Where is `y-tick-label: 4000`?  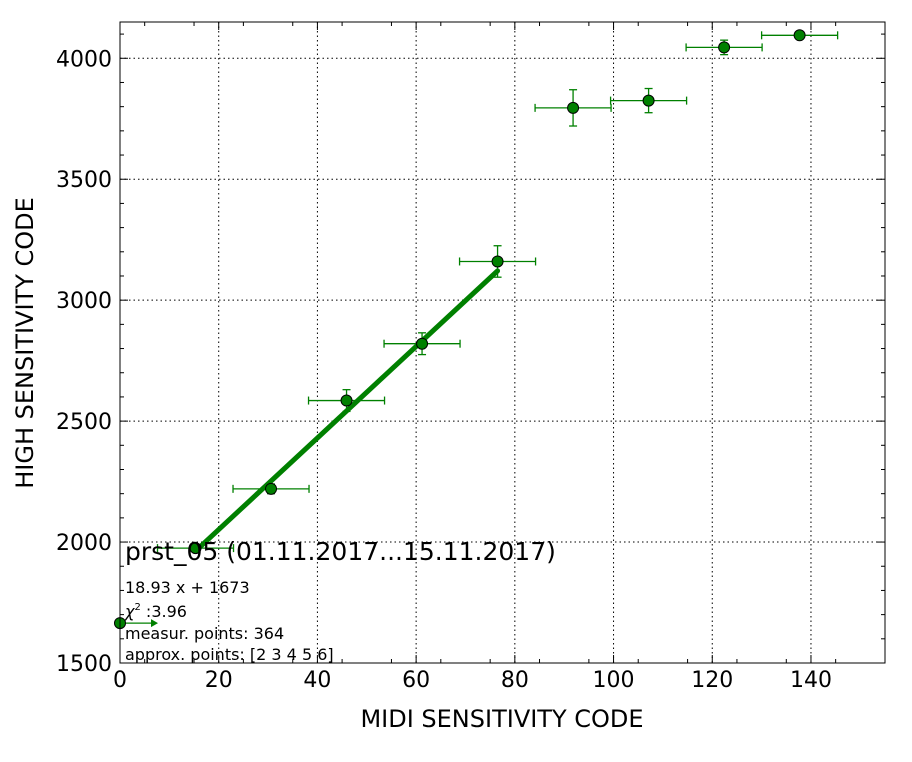
y-tick-label: 4000 is located at coordinates (84, 59).